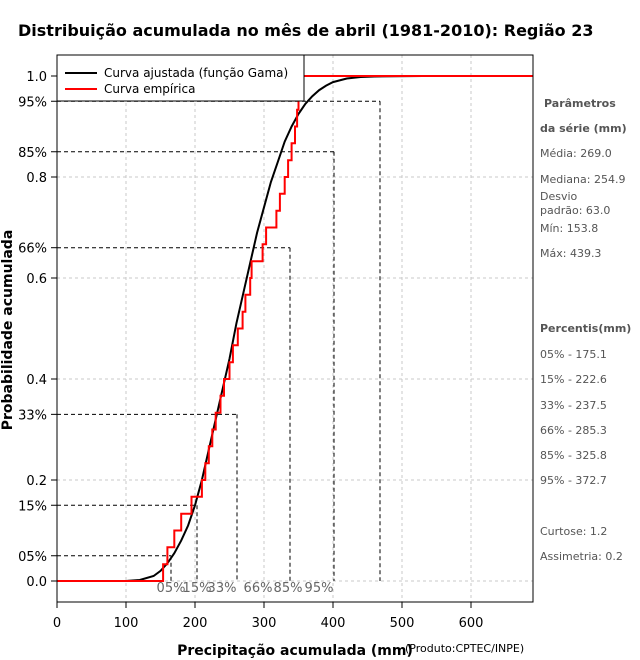 The width and height of the screenshot is (640, 660). I want to click on x-axis-ticks: 0 100 200 300 400 500 600, so click(268, 616).